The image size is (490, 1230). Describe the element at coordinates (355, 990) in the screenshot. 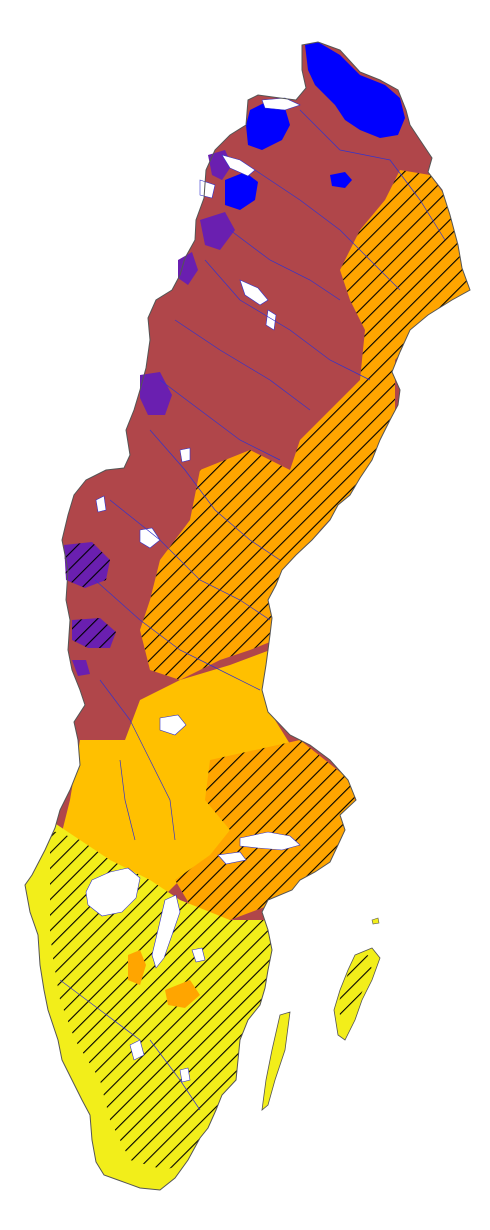

I see `hatch-gotland` at that location.